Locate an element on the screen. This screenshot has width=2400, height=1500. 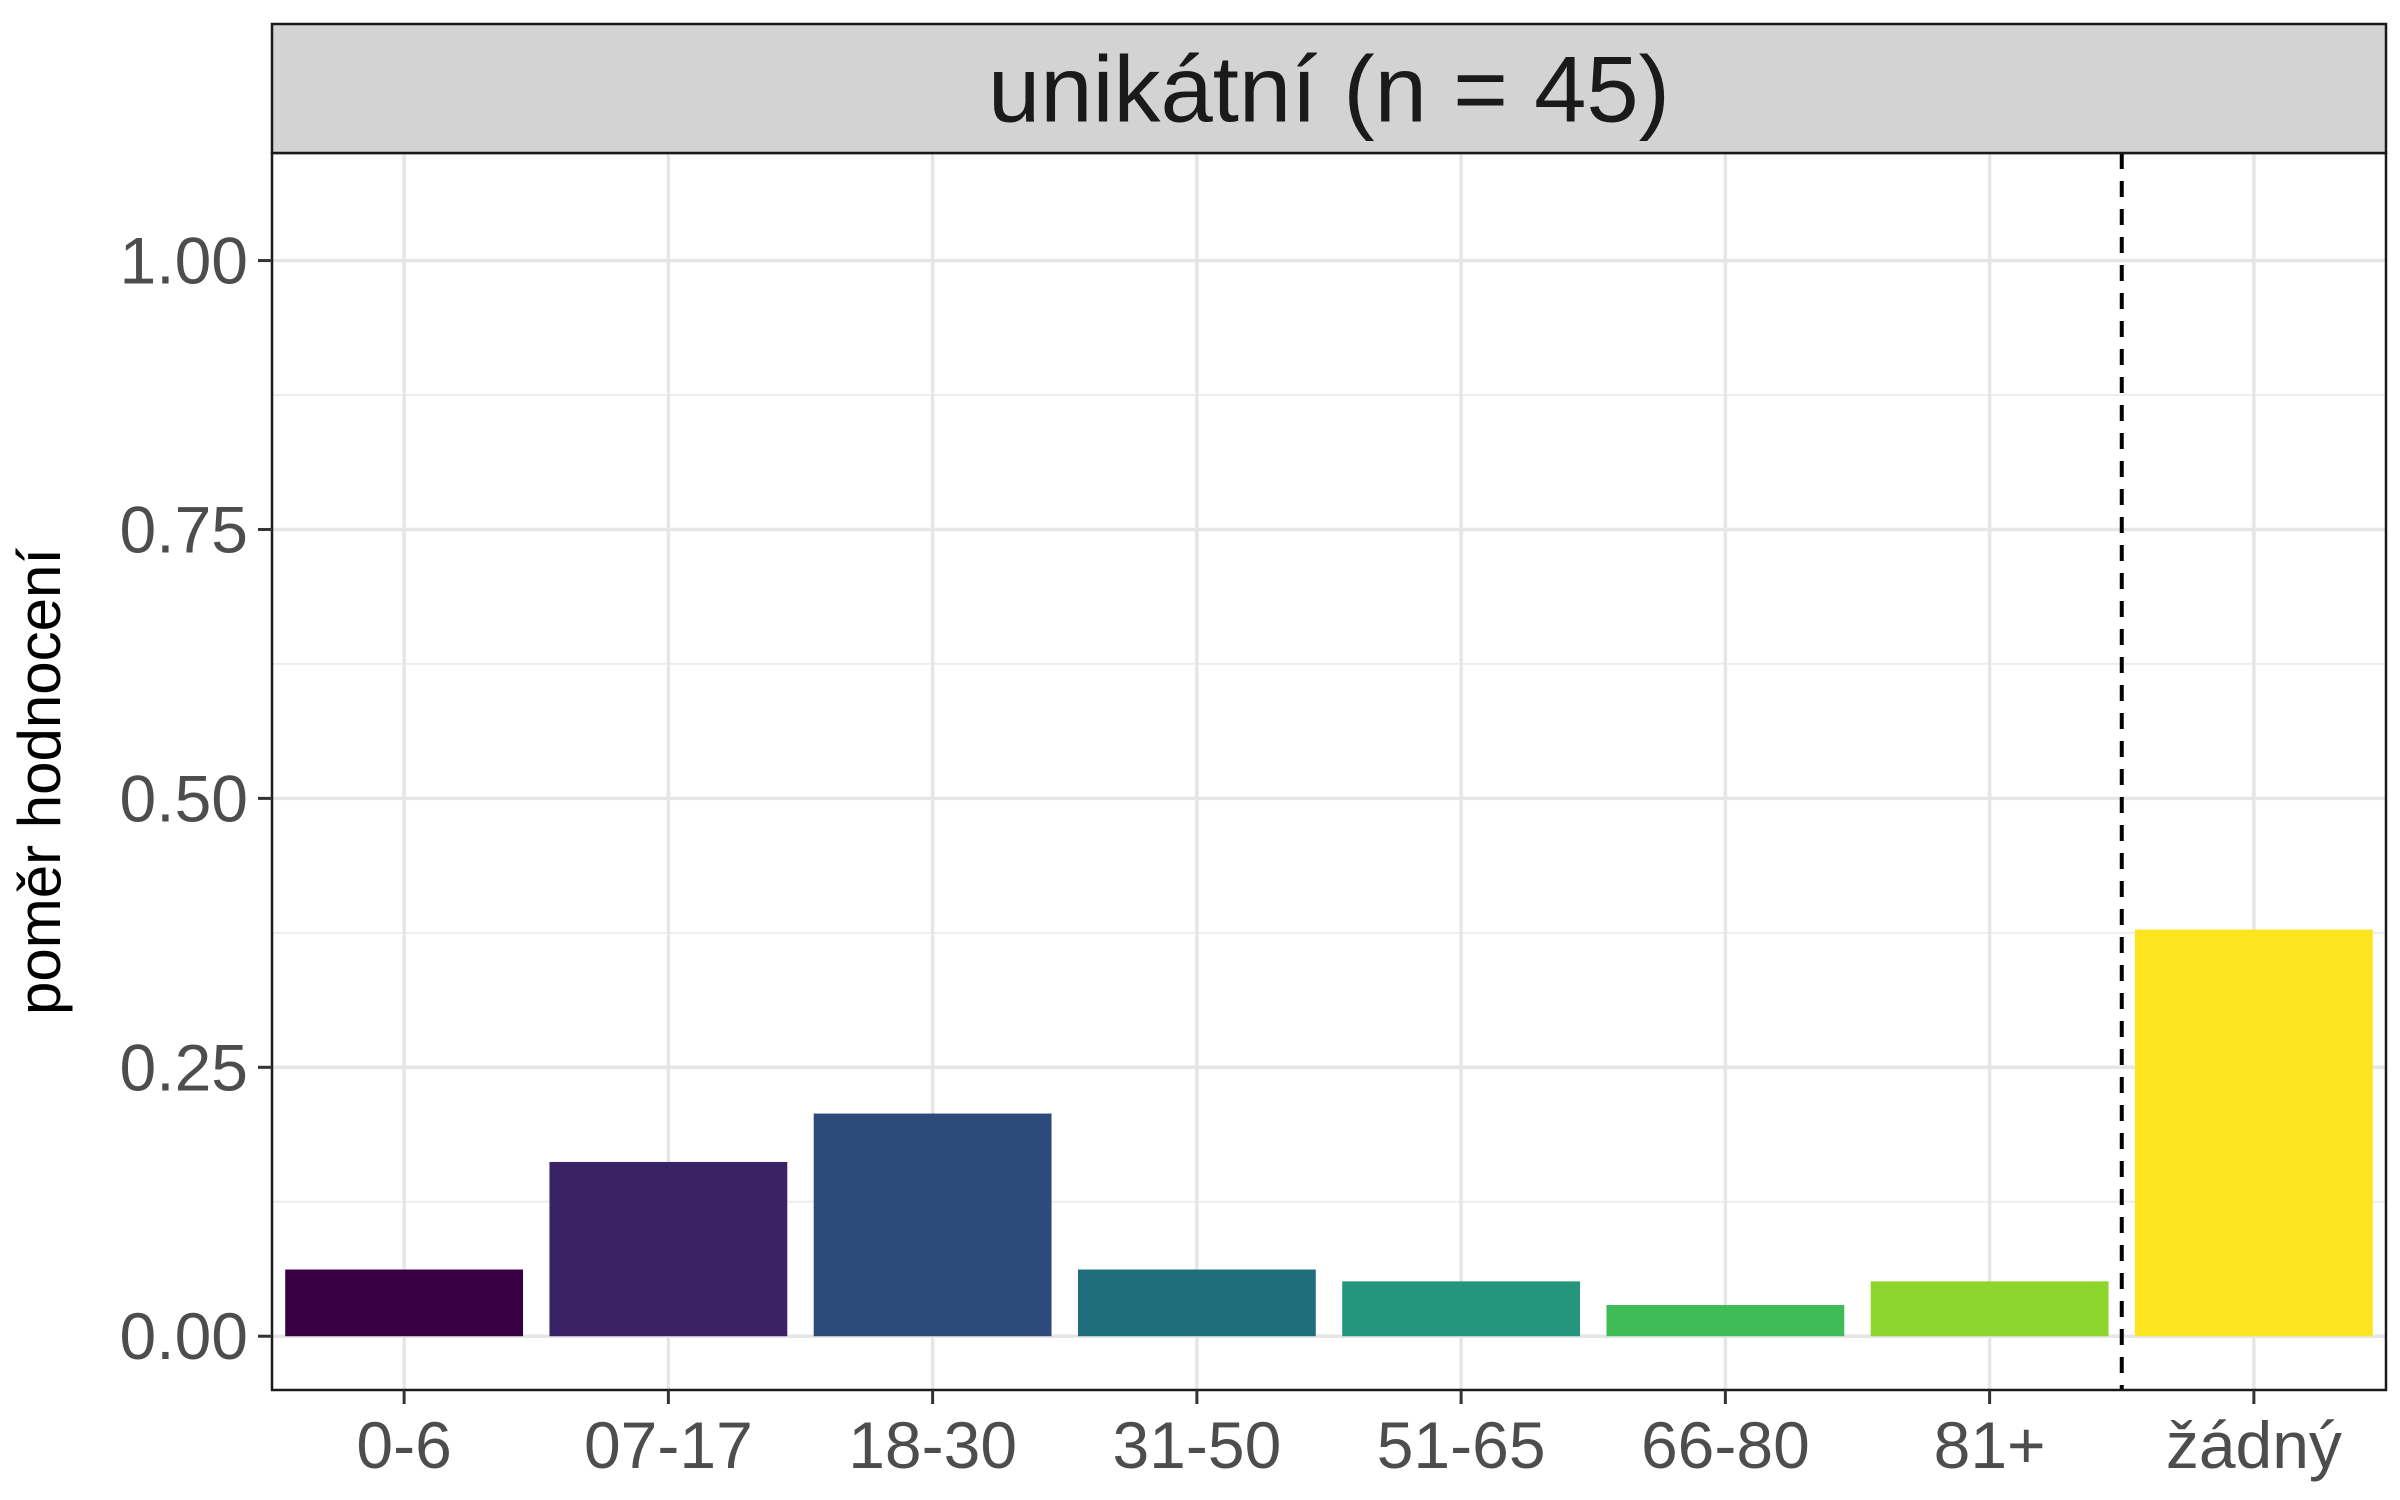
y-tick-label: 0.50 is located at coordinates (184, 798).